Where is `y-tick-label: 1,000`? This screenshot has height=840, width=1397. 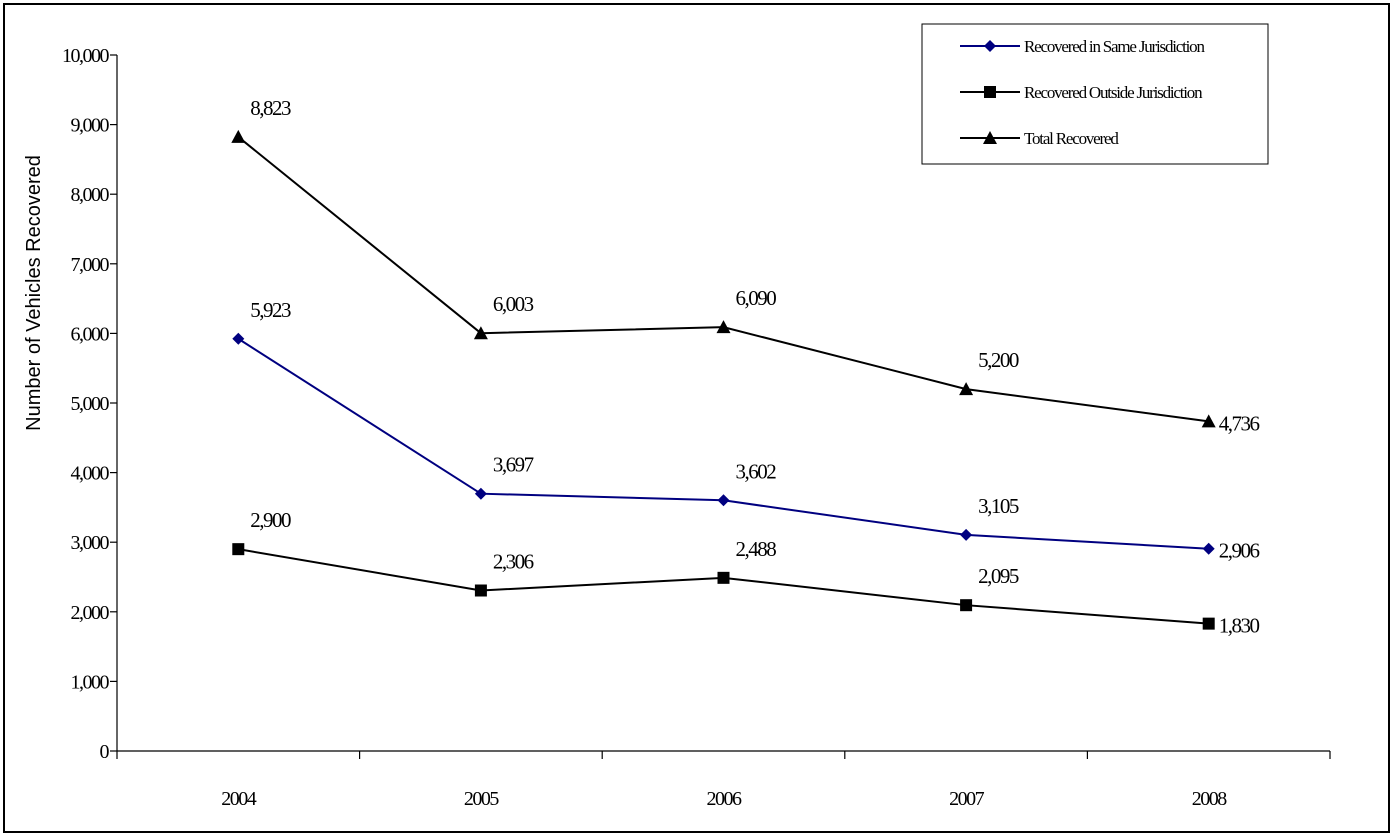
y-tick-label: 1,000 is located at coordinates (90, 682).